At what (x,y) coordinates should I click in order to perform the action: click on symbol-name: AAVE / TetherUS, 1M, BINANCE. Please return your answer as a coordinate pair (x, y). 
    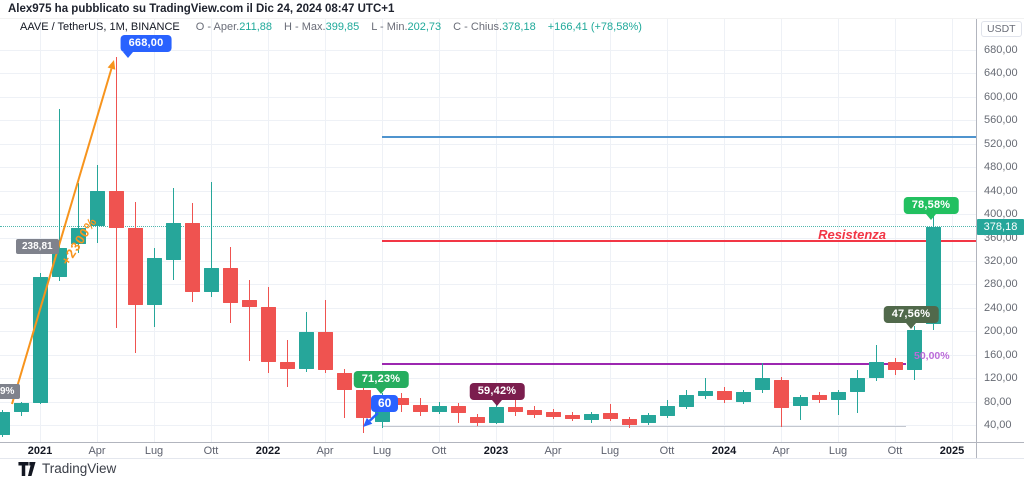
    Looking at the image, I should click on (100, 27).